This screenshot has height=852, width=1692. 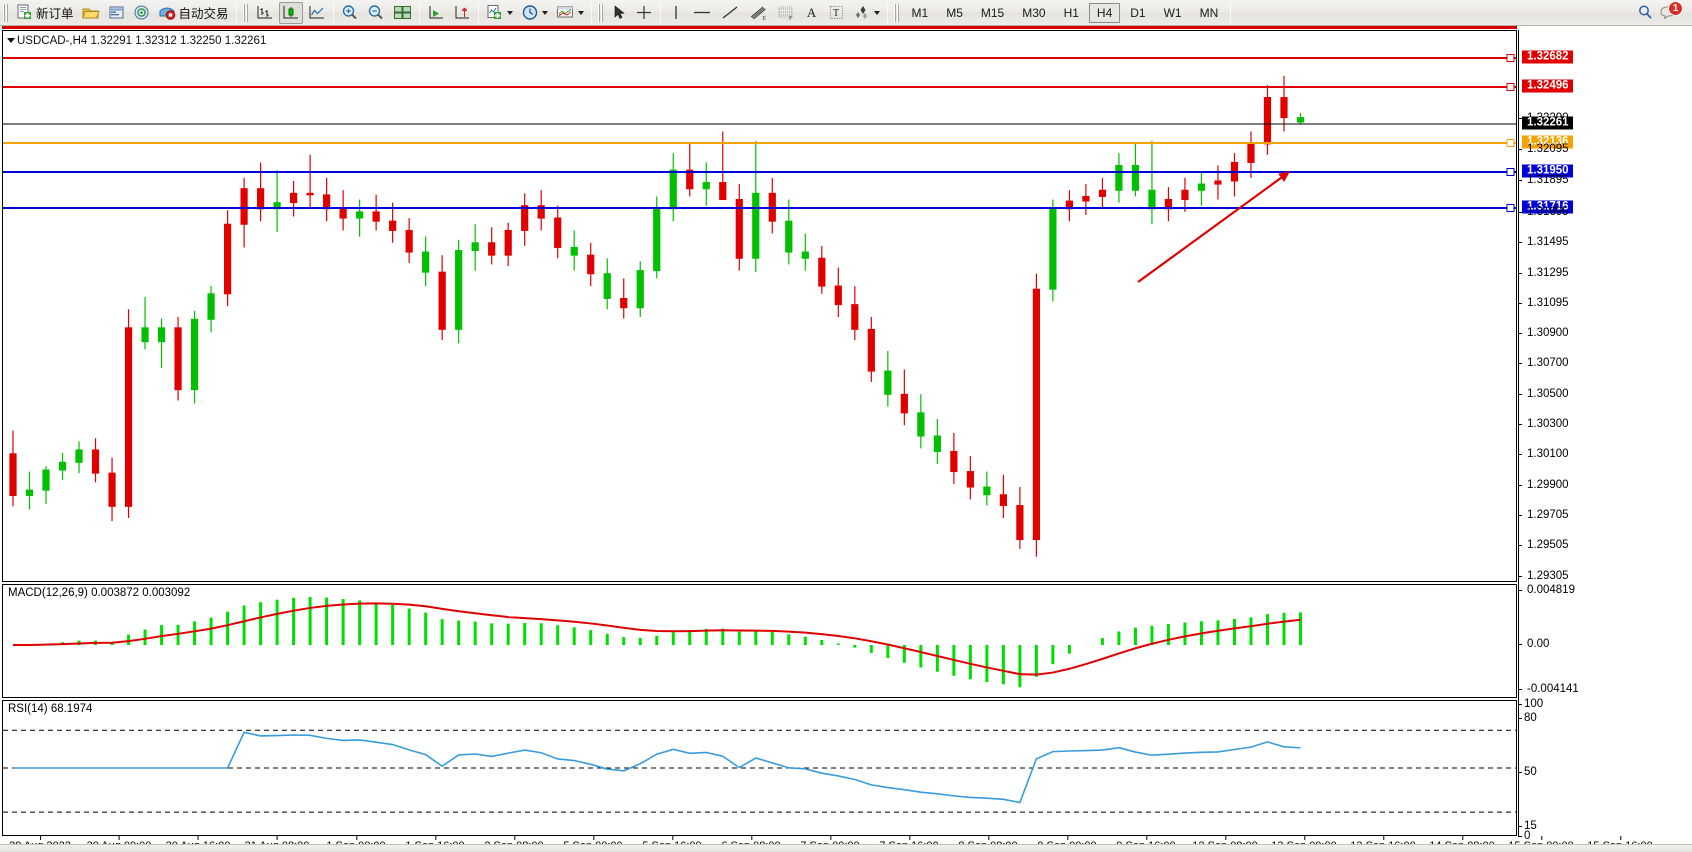 What do you see at coordinates (730, 13) in the screenshot?
I see `trendline-button` at bounding box center [730, 13].